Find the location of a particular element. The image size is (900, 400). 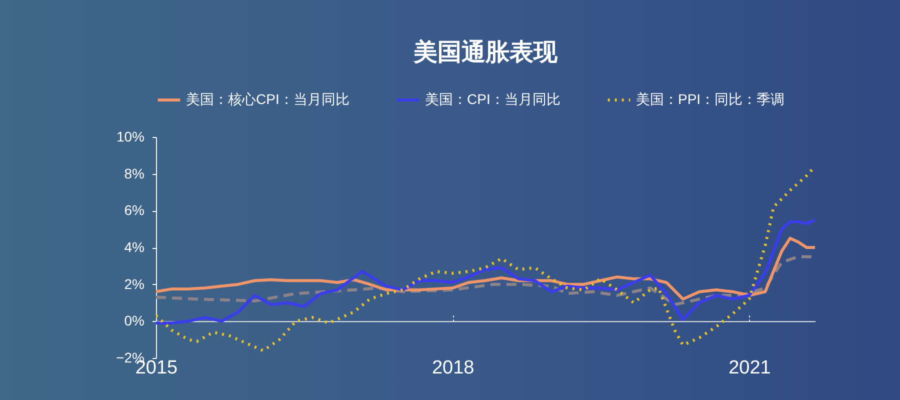

line-series is located at coordinates (485, 268).